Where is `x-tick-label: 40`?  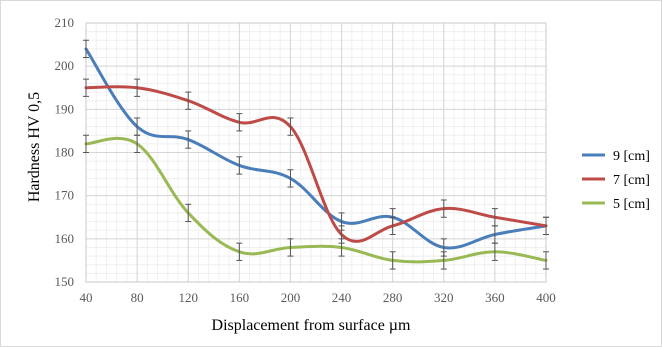 x-tick-label: 40 is located at coordinates (86, 297).